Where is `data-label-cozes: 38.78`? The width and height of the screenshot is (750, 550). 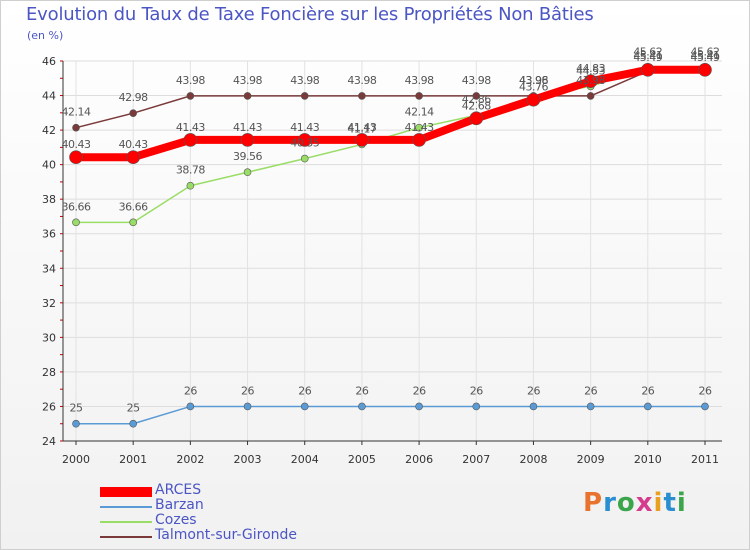 data-label-cozes: 38.78 is located at coordinates (190, 170).